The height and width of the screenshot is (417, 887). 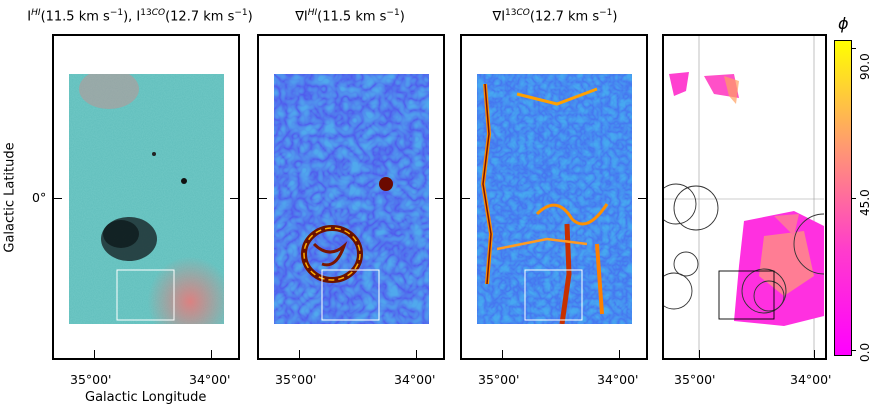 What do you see at coordinates (865, 66) in the screenshot?
I see `colorbar-ticklabel-90: 90.0` at bounding box center [865, 66].